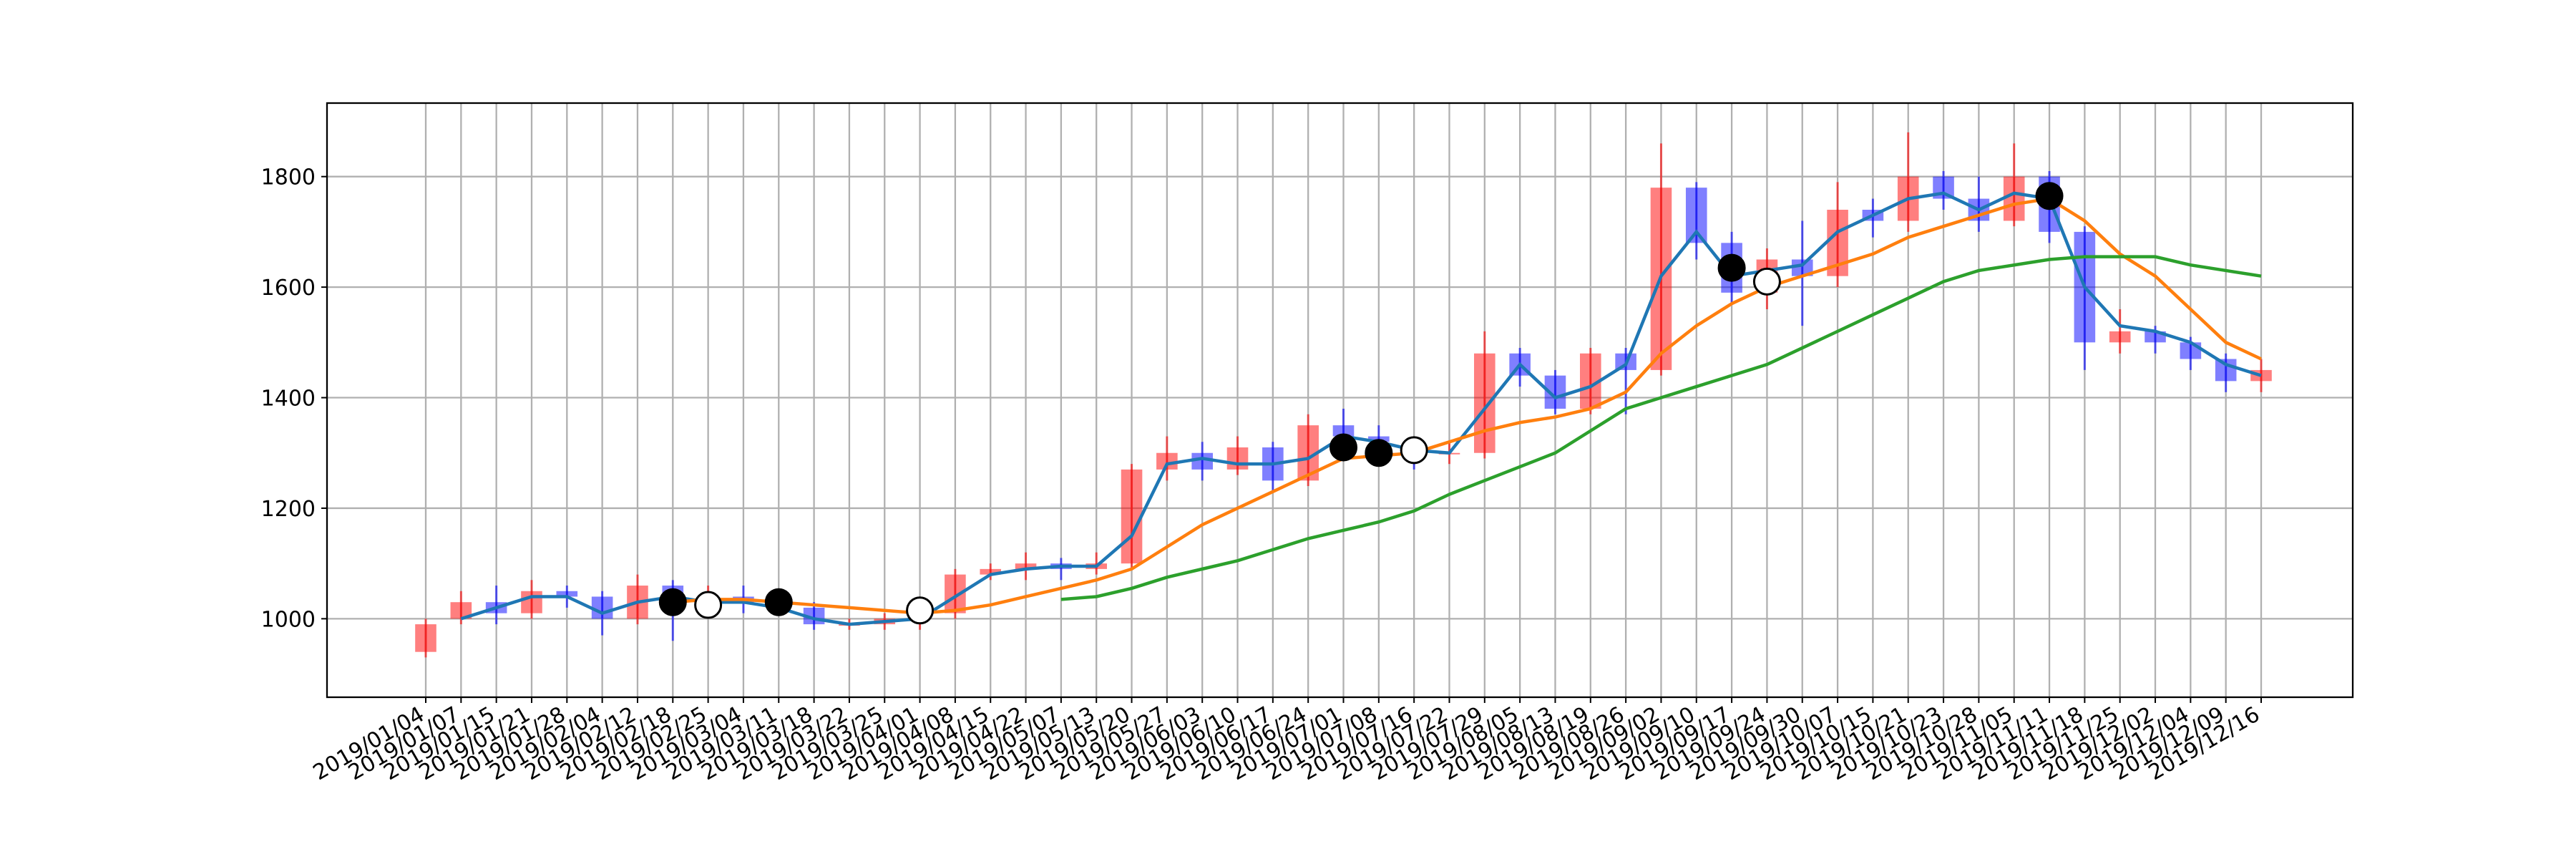  Describe the element at coordinates (288, 288) in the screenshot. I see `y-tick-label: 1600` at that location.